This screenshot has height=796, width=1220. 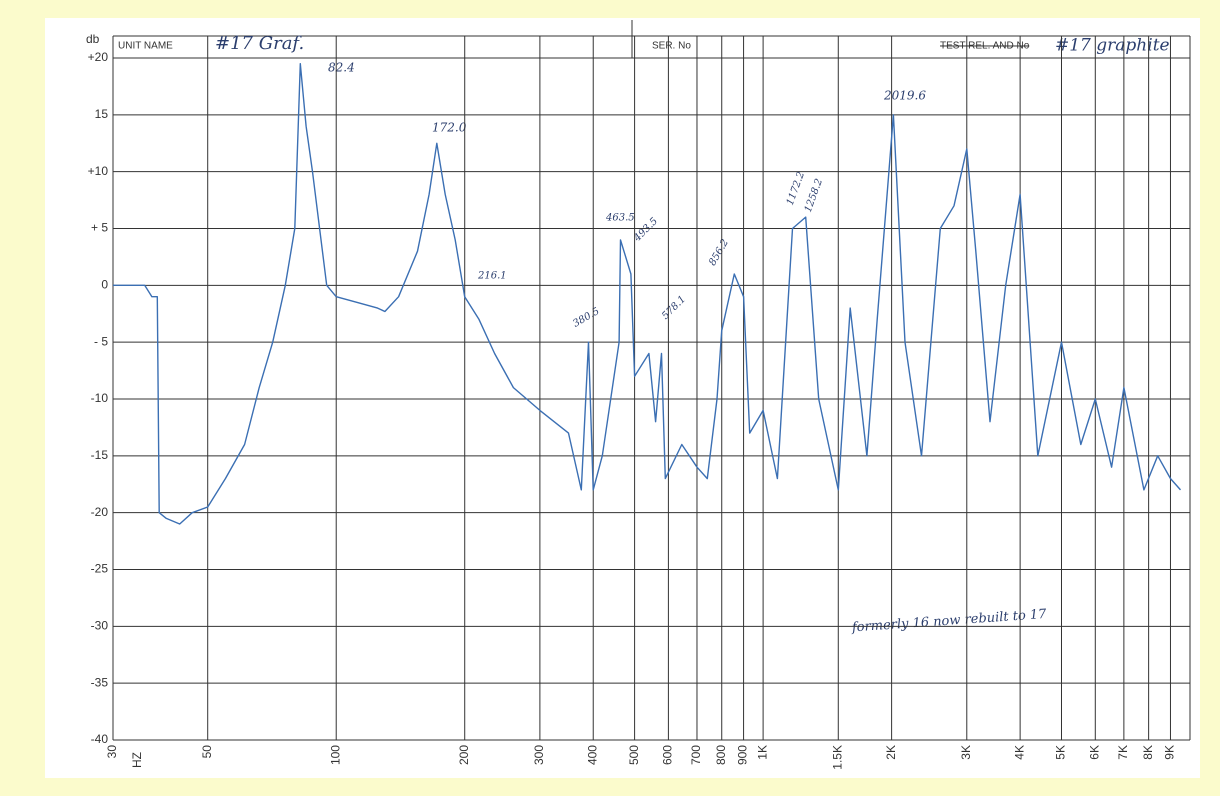 I want to click on x-tick-label: 9K, so click(x=1170, y=752).